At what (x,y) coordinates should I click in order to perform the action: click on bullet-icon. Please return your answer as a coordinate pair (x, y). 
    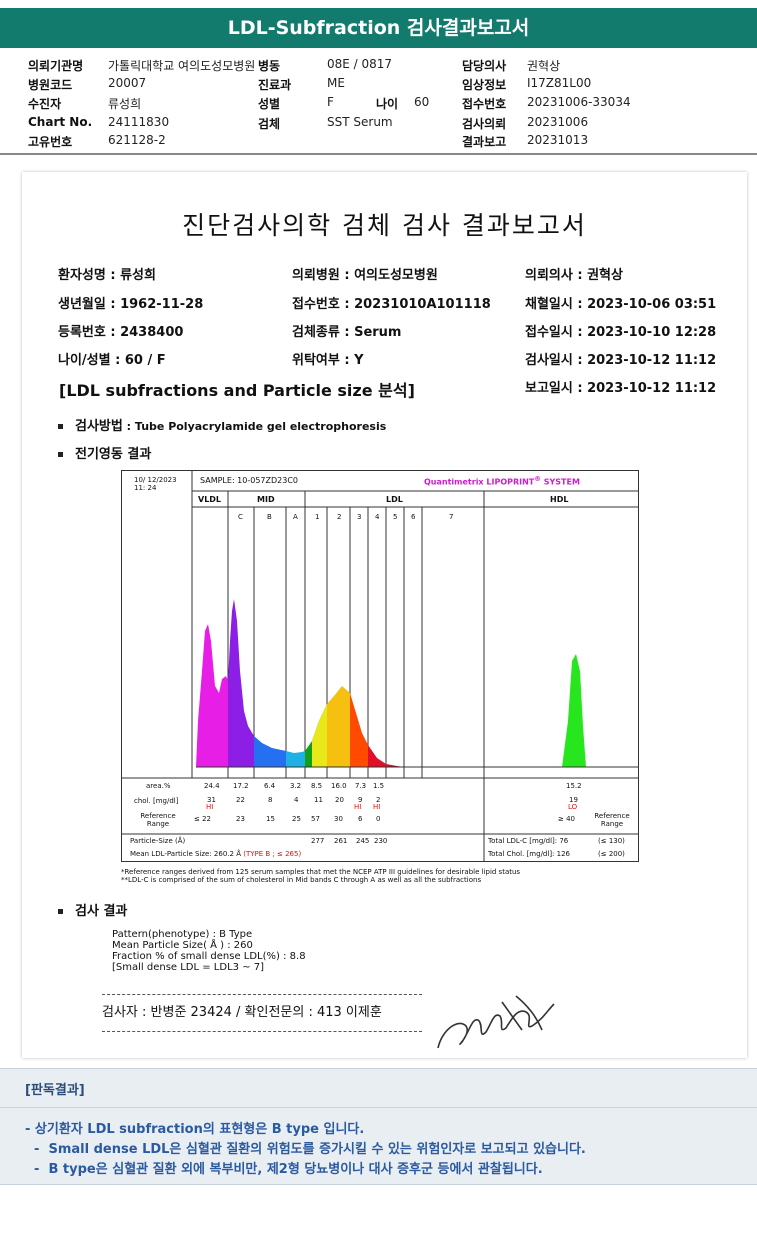
    Looking at the image, I should click on (60, 454).